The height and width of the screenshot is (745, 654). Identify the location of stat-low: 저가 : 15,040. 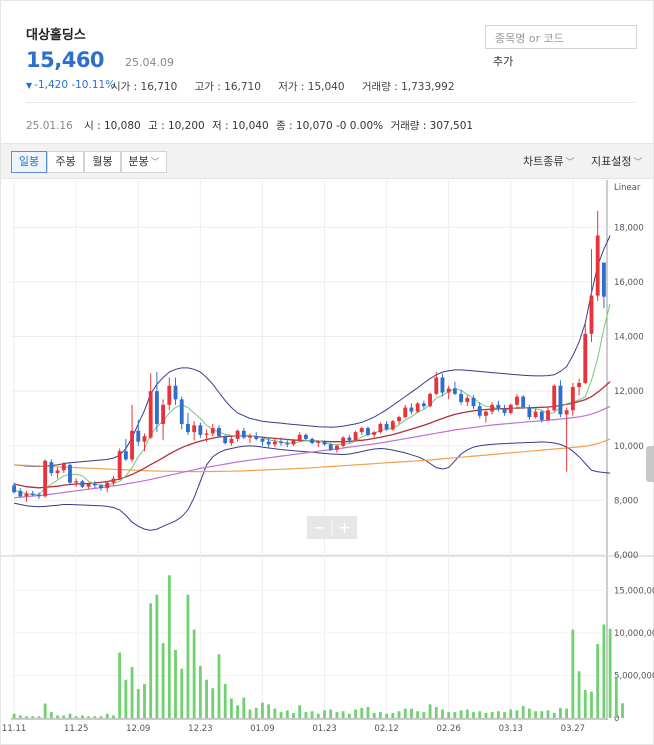
(311, 87).